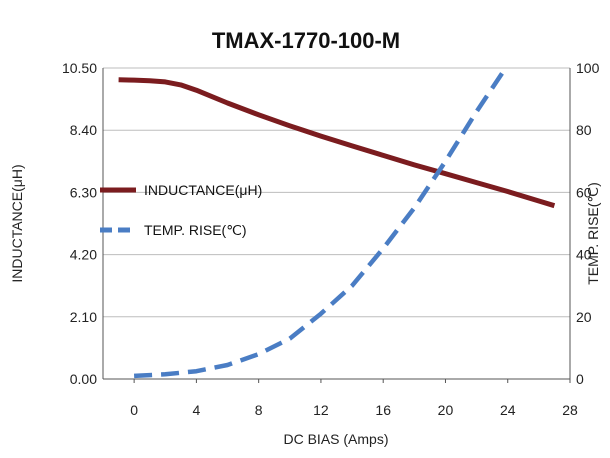  What do you see at coordinates (446, 410) in the screenshot?
I see `x-tick-label: 20` at bounding box center [446, 410].